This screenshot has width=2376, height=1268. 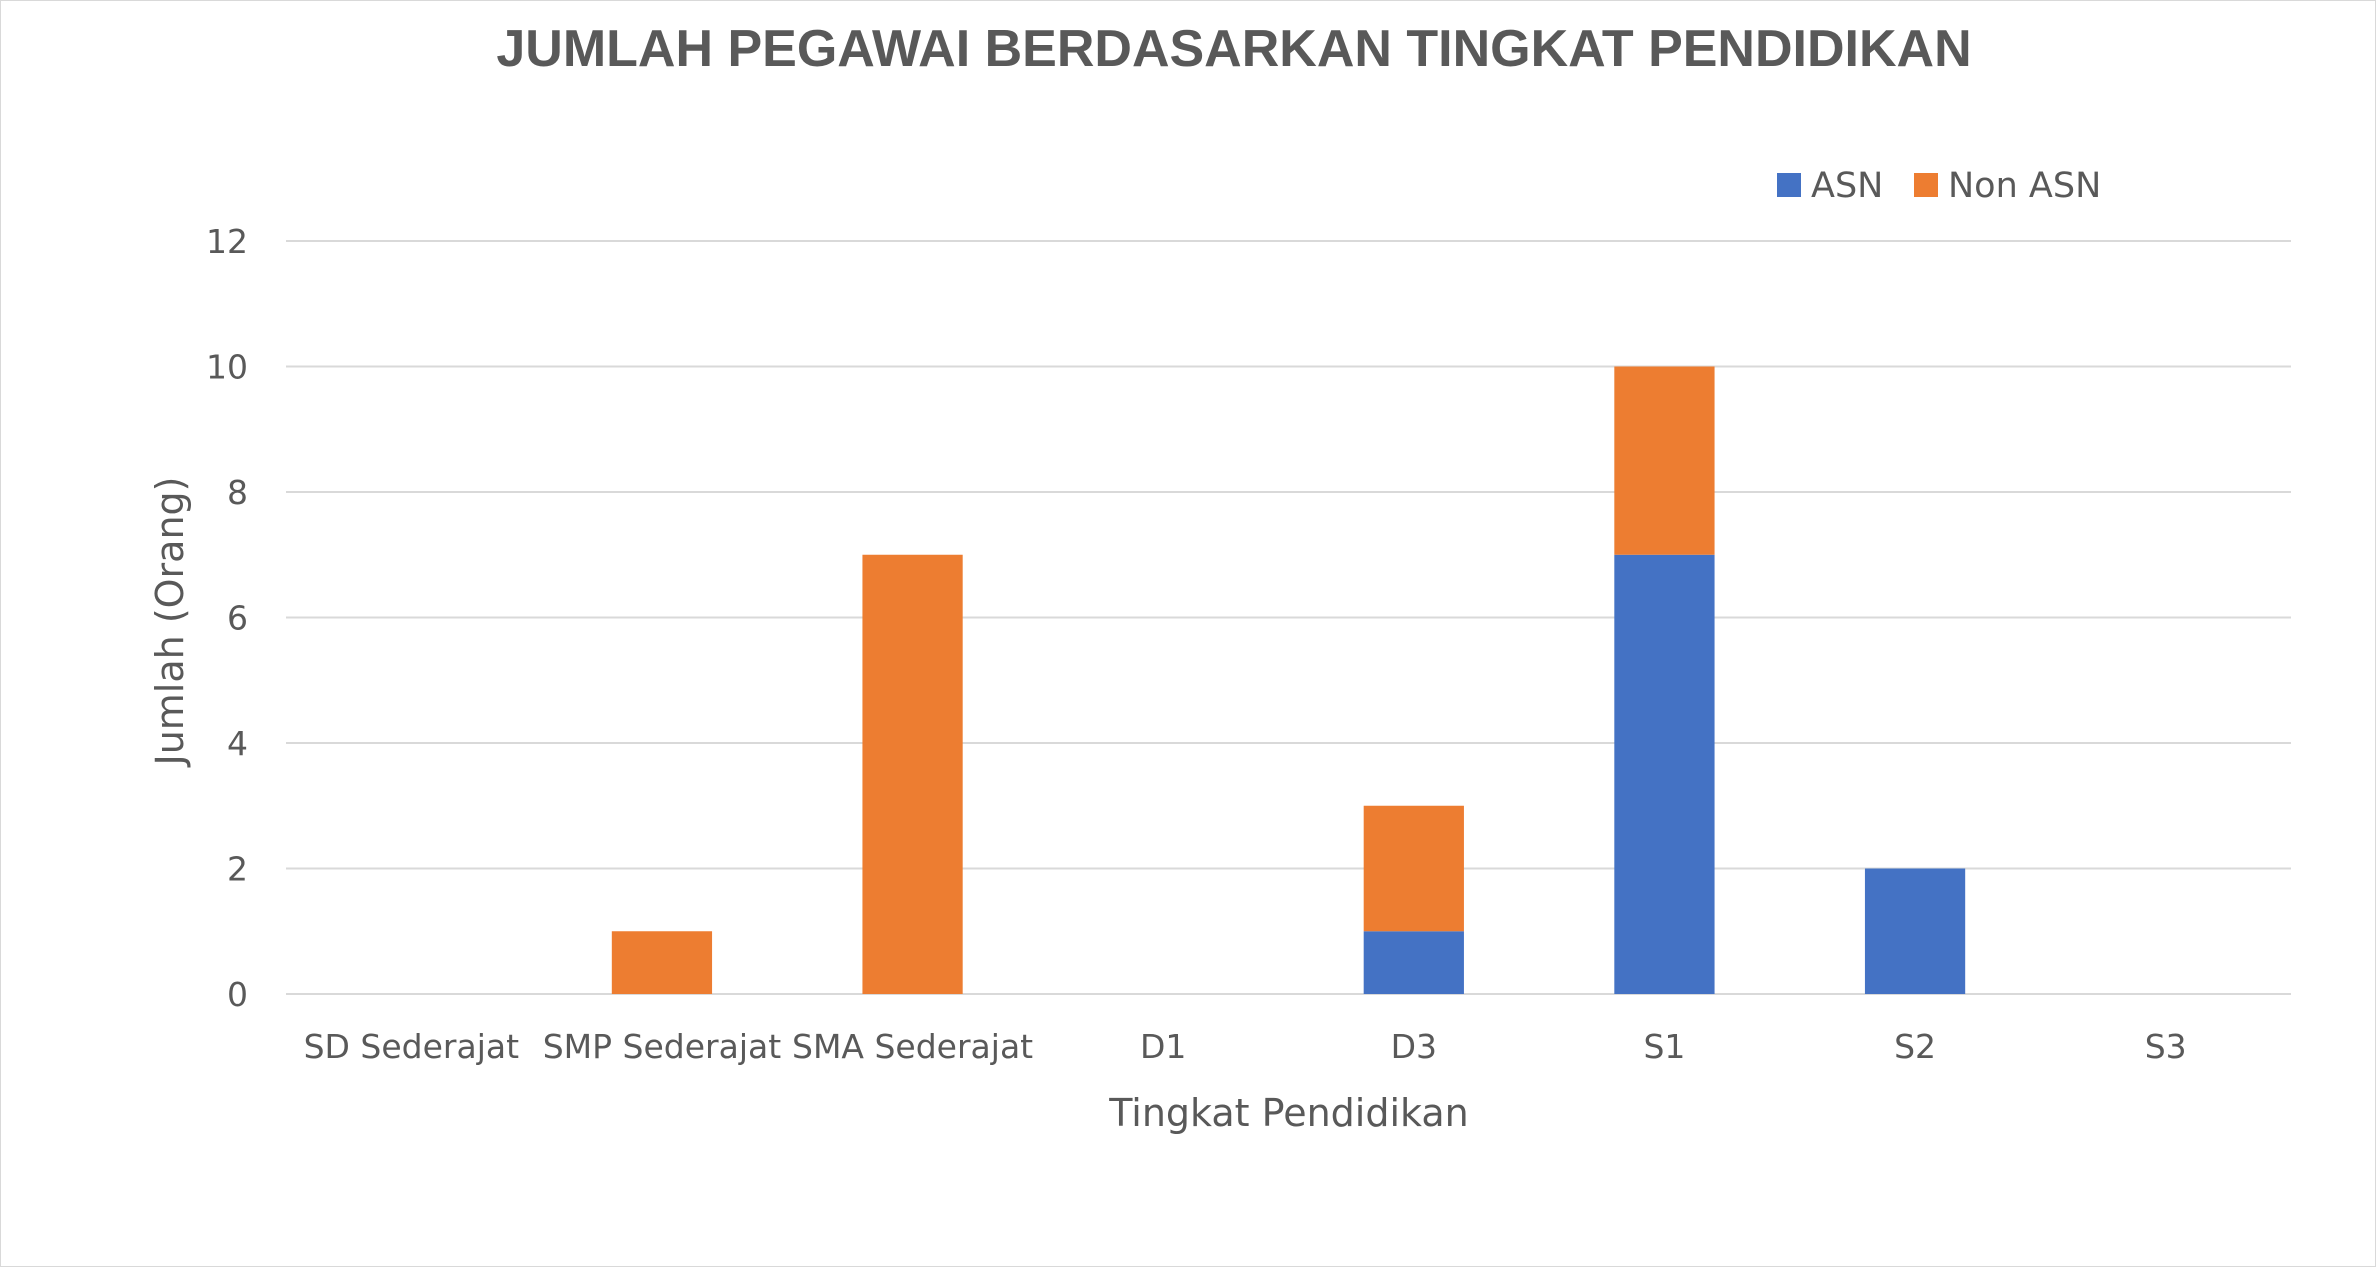 What do you see at coordinates (227, 367) in the screenshot?
I see `y-tick-label: 10` at bounding box center [227, 367].